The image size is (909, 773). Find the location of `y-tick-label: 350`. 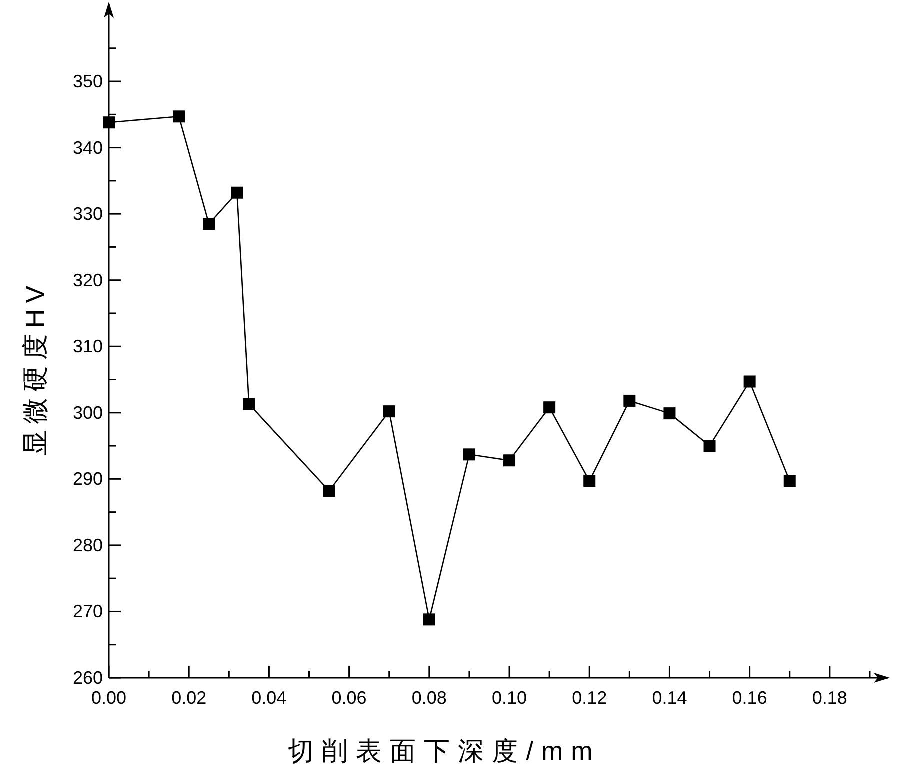

y-tick-label: 350 is located at coordinates (87, 82).